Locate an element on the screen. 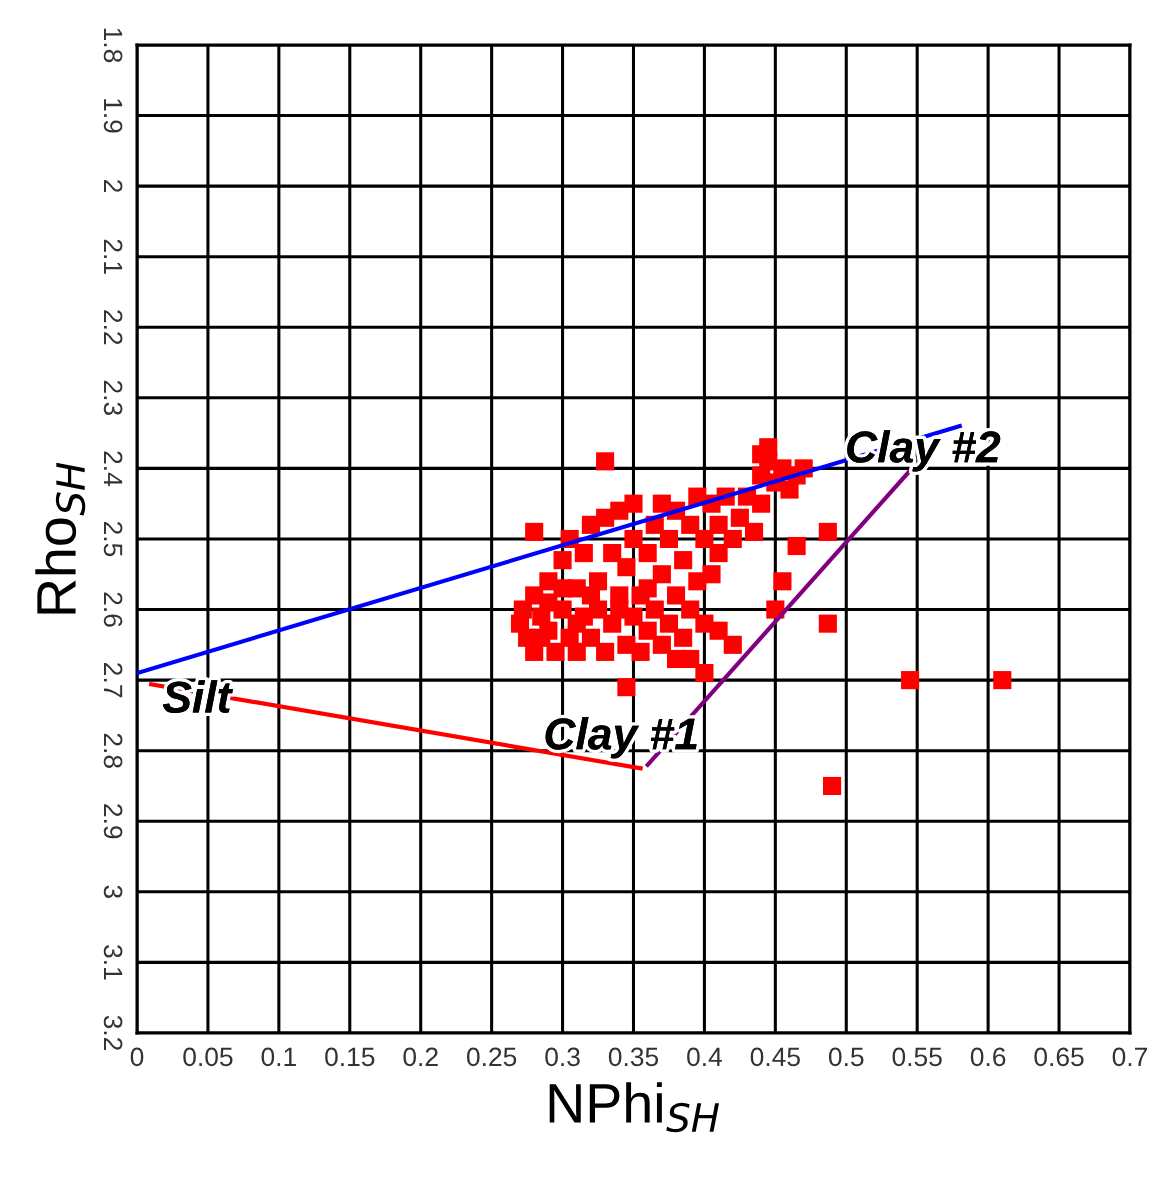 The height and width of the screenshot is (1180, 1166). x-tick-label: 0 is located at coordinates (137, 1057).